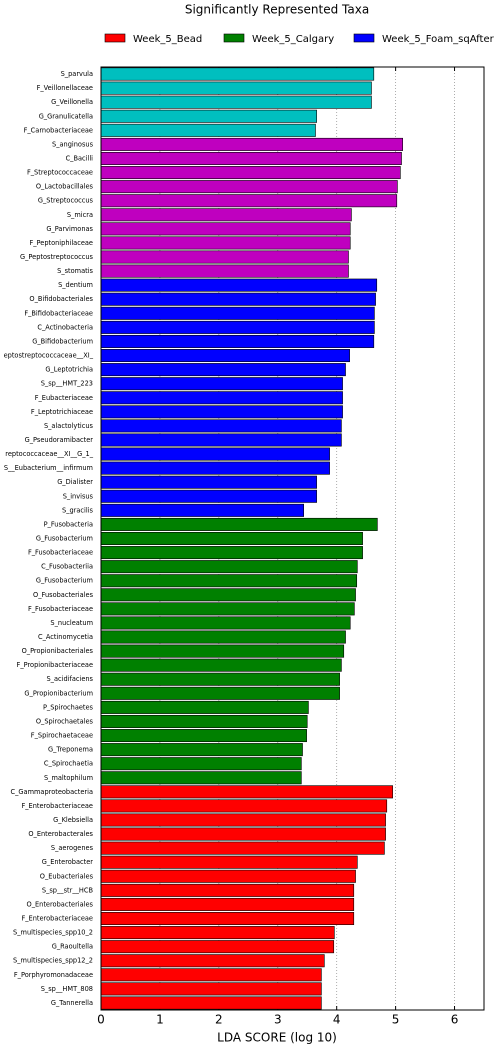 The image size is (504, 1054). I want to click on chart-title: Significantly Represented Taxa, so click(277, 10).